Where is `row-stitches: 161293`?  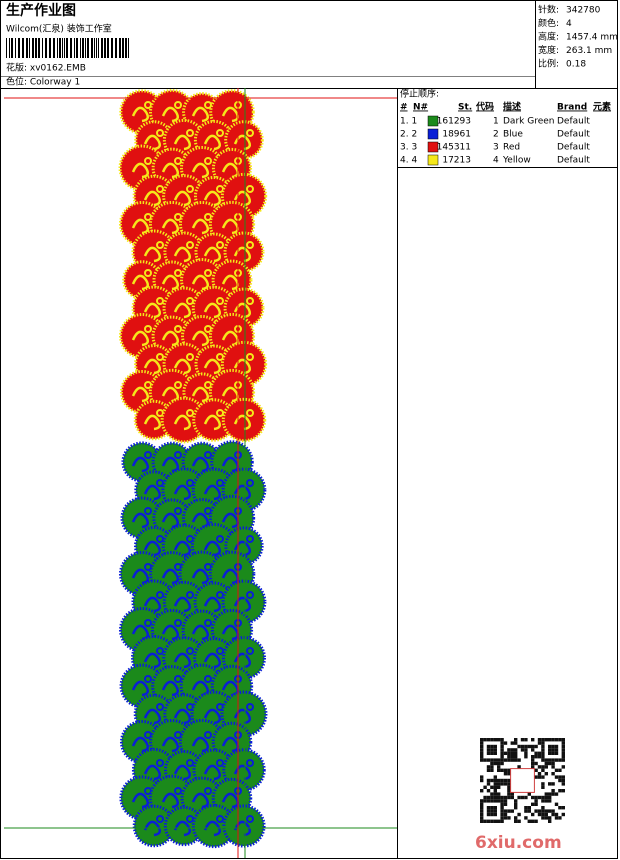 row-stitches: 161293 is located at coordinates (454, 122).